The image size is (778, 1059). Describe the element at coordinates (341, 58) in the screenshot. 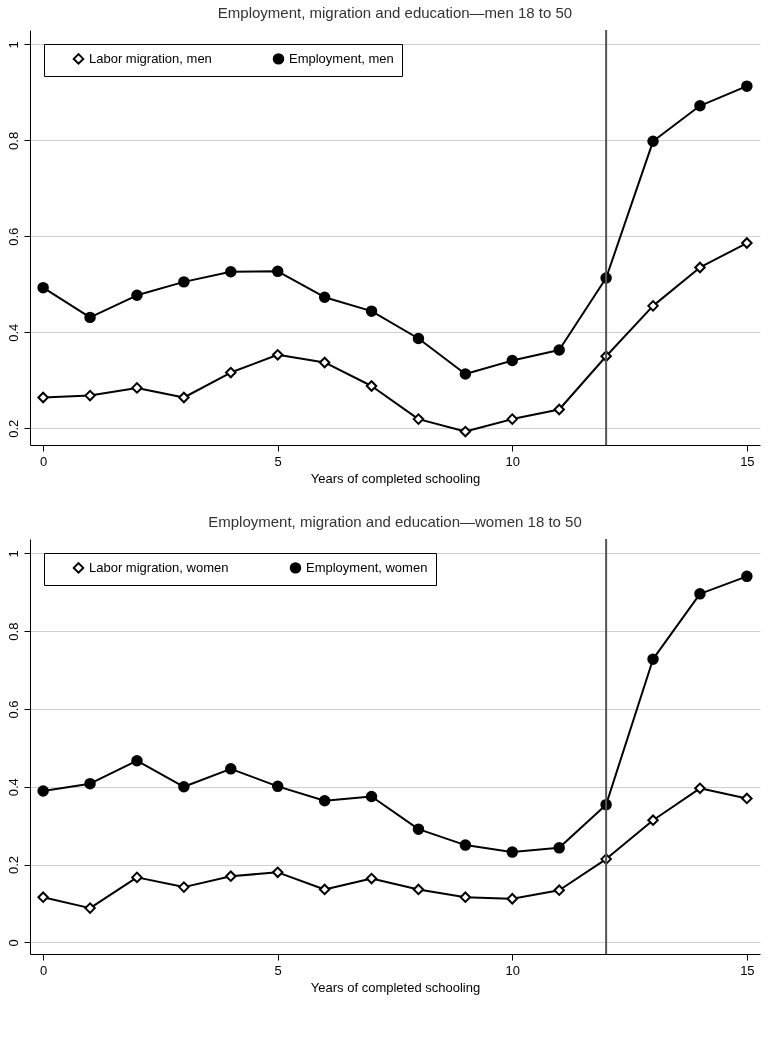

I see `legend-label: Employment, men` at that location.